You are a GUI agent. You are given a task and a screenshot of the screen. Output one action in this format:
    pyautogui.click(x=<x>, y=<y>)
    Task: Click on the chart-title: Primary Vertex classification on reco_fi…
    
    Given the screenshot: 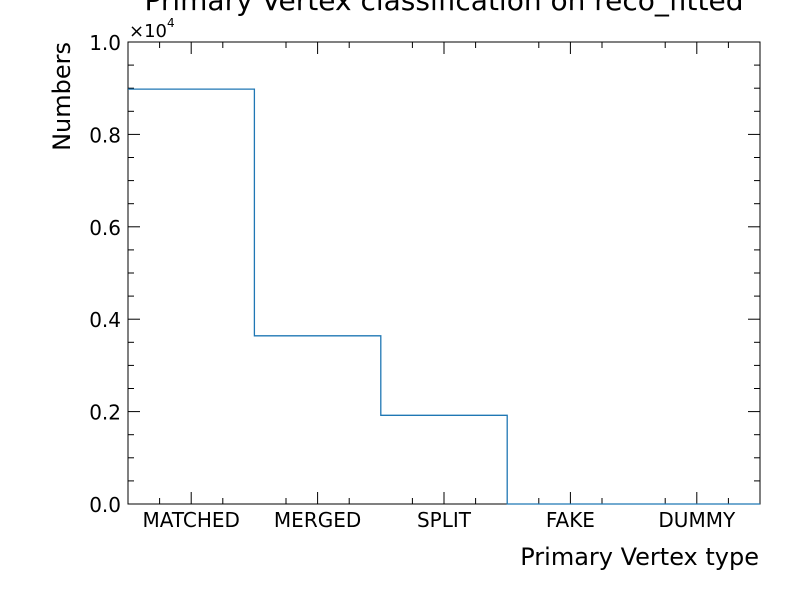 What is the action you would take?
    pyautogui.click(x=443, y=8)
    